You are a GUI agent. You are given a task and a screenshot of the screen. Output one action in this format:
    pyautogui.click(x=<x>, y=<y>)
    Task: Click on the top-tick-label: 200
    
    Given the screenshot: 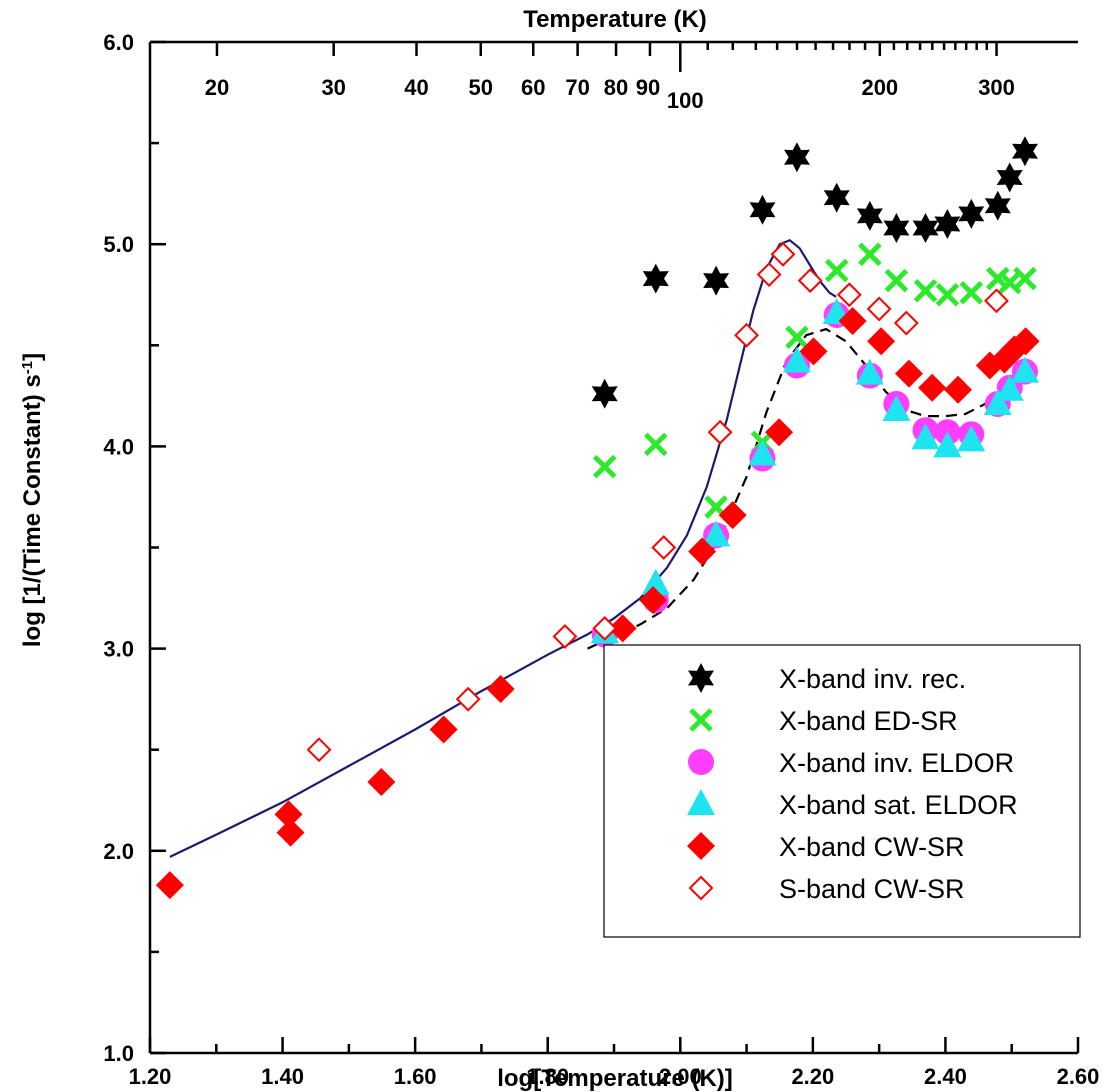 What is the action you would take?
    pyautogui.click(x=879, y=87)
    